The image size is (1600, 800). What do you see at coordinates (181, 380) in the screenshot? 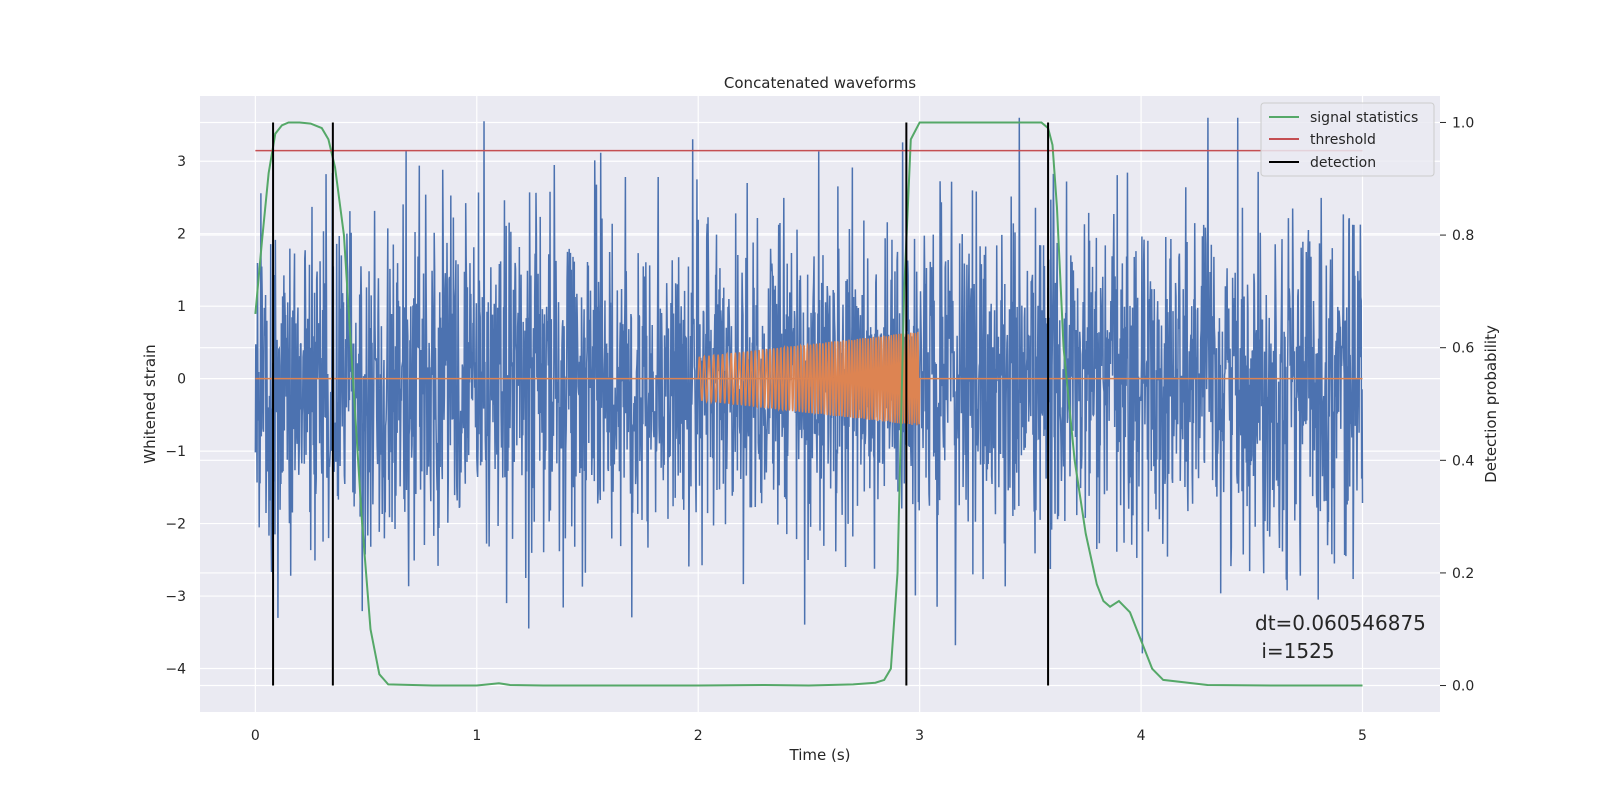
I see `y-tick-label: 0` at bounding box center [181, 380].